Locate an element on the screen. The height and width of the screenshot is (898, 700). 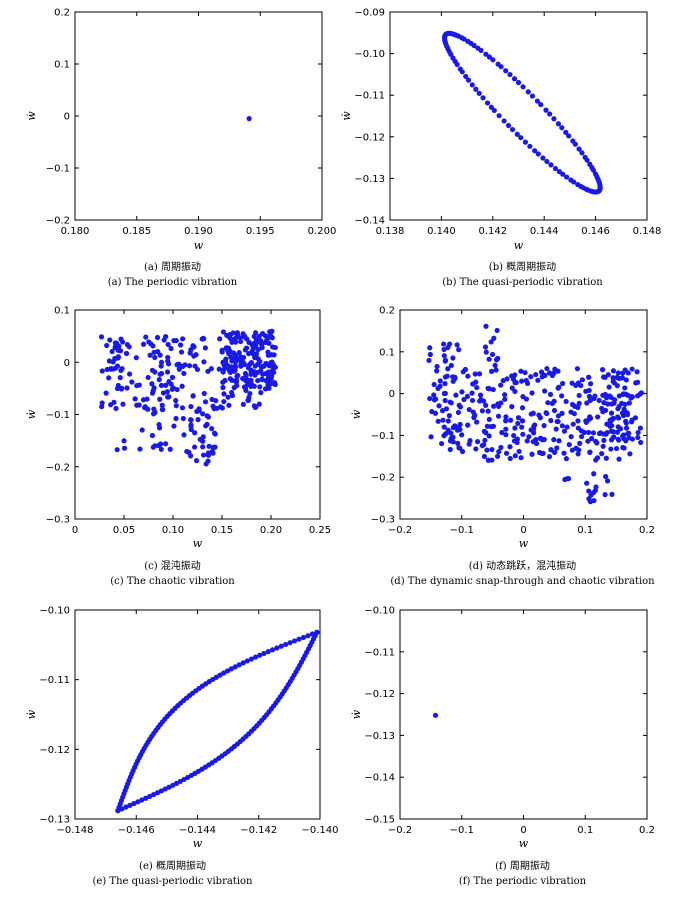
y-tick-label: −0.11 is located at coordinates (379, 652).